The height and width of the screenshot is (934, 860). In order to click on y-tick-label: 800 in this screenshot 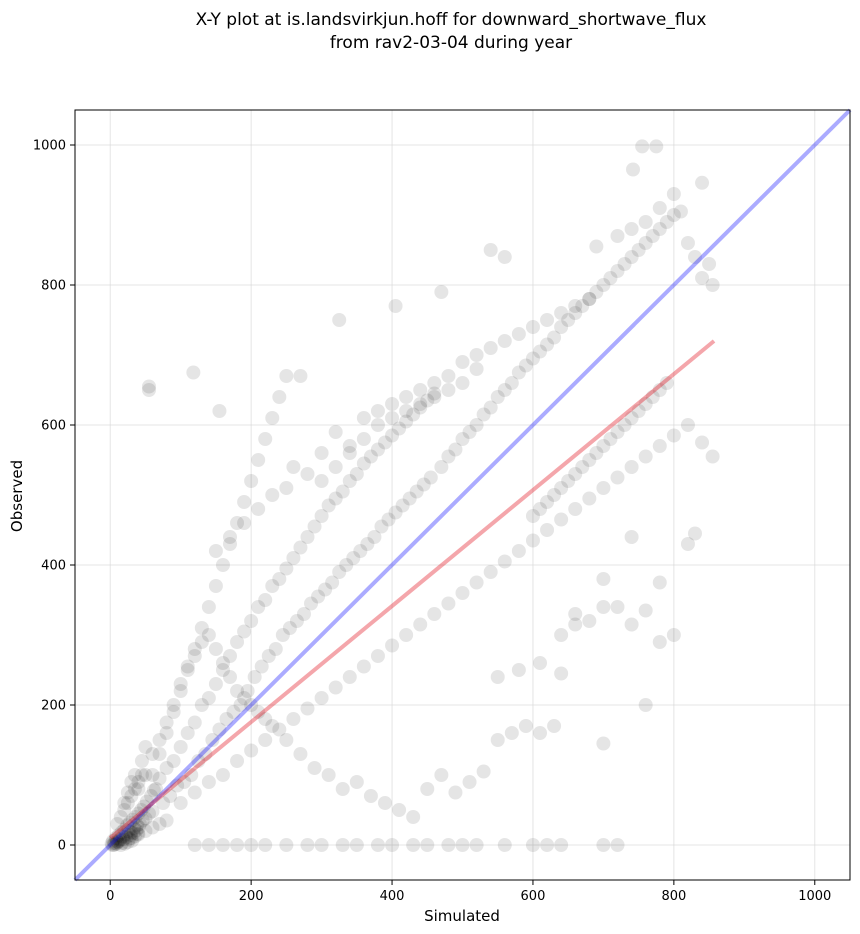, I will do `click(53, 286)`.